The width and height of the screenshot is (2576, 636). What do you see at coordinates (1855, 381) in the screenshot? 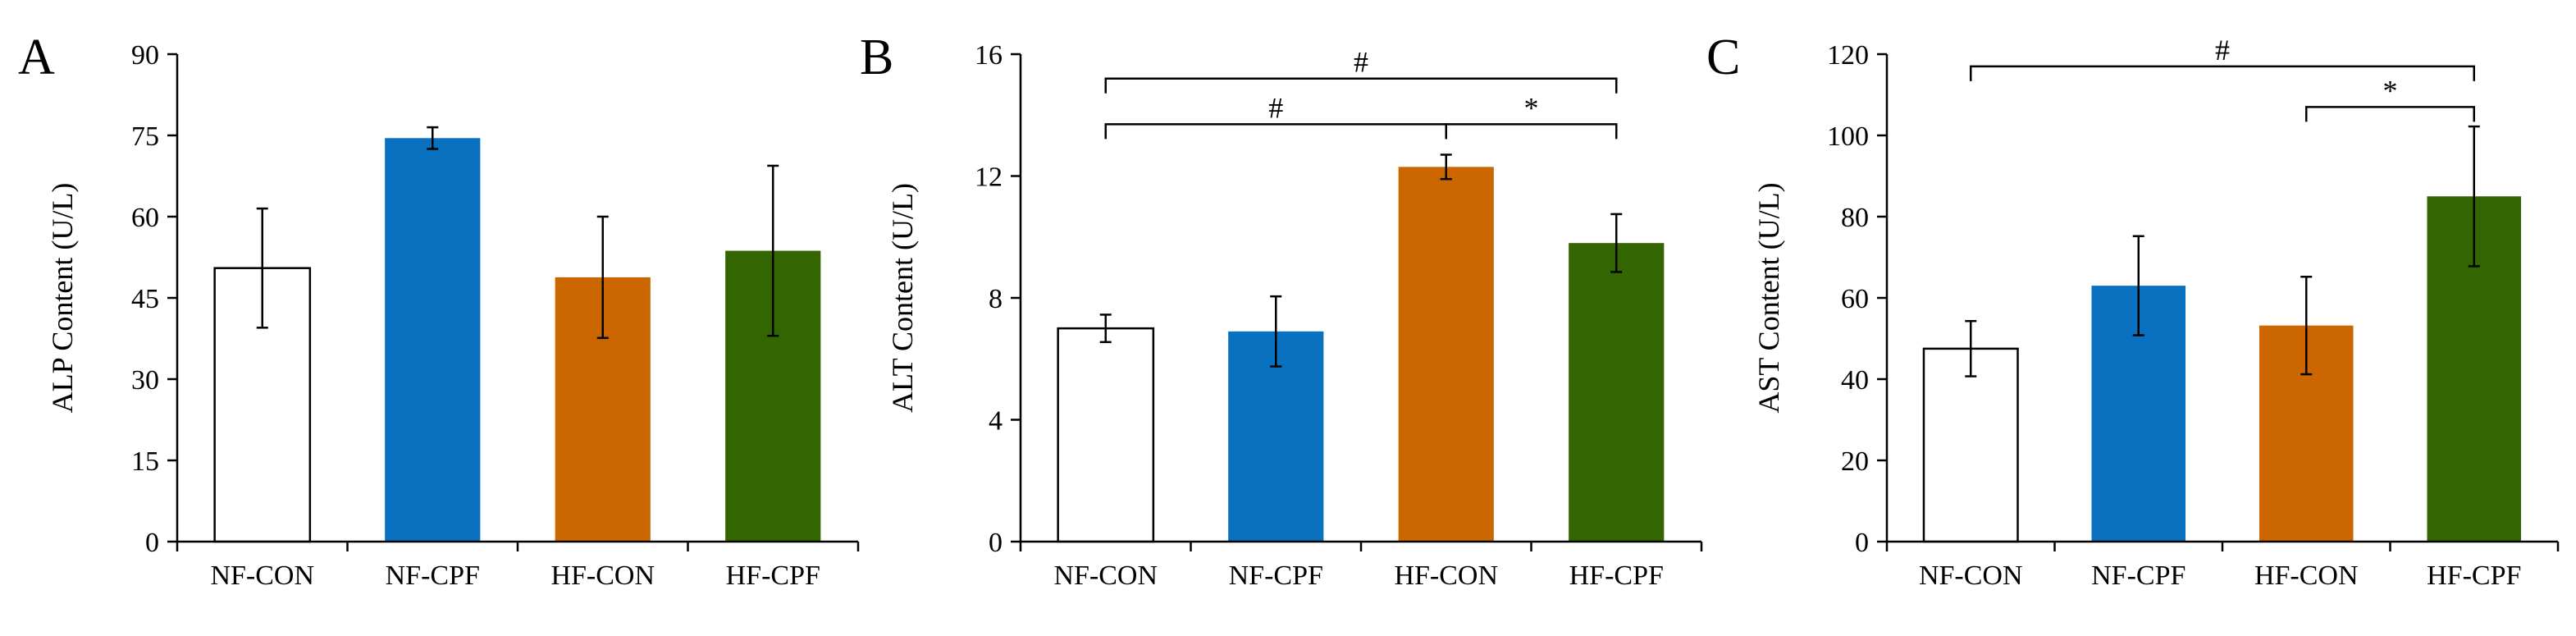
I see `y-tick-label: 40` at bounding box center [1855, 381].